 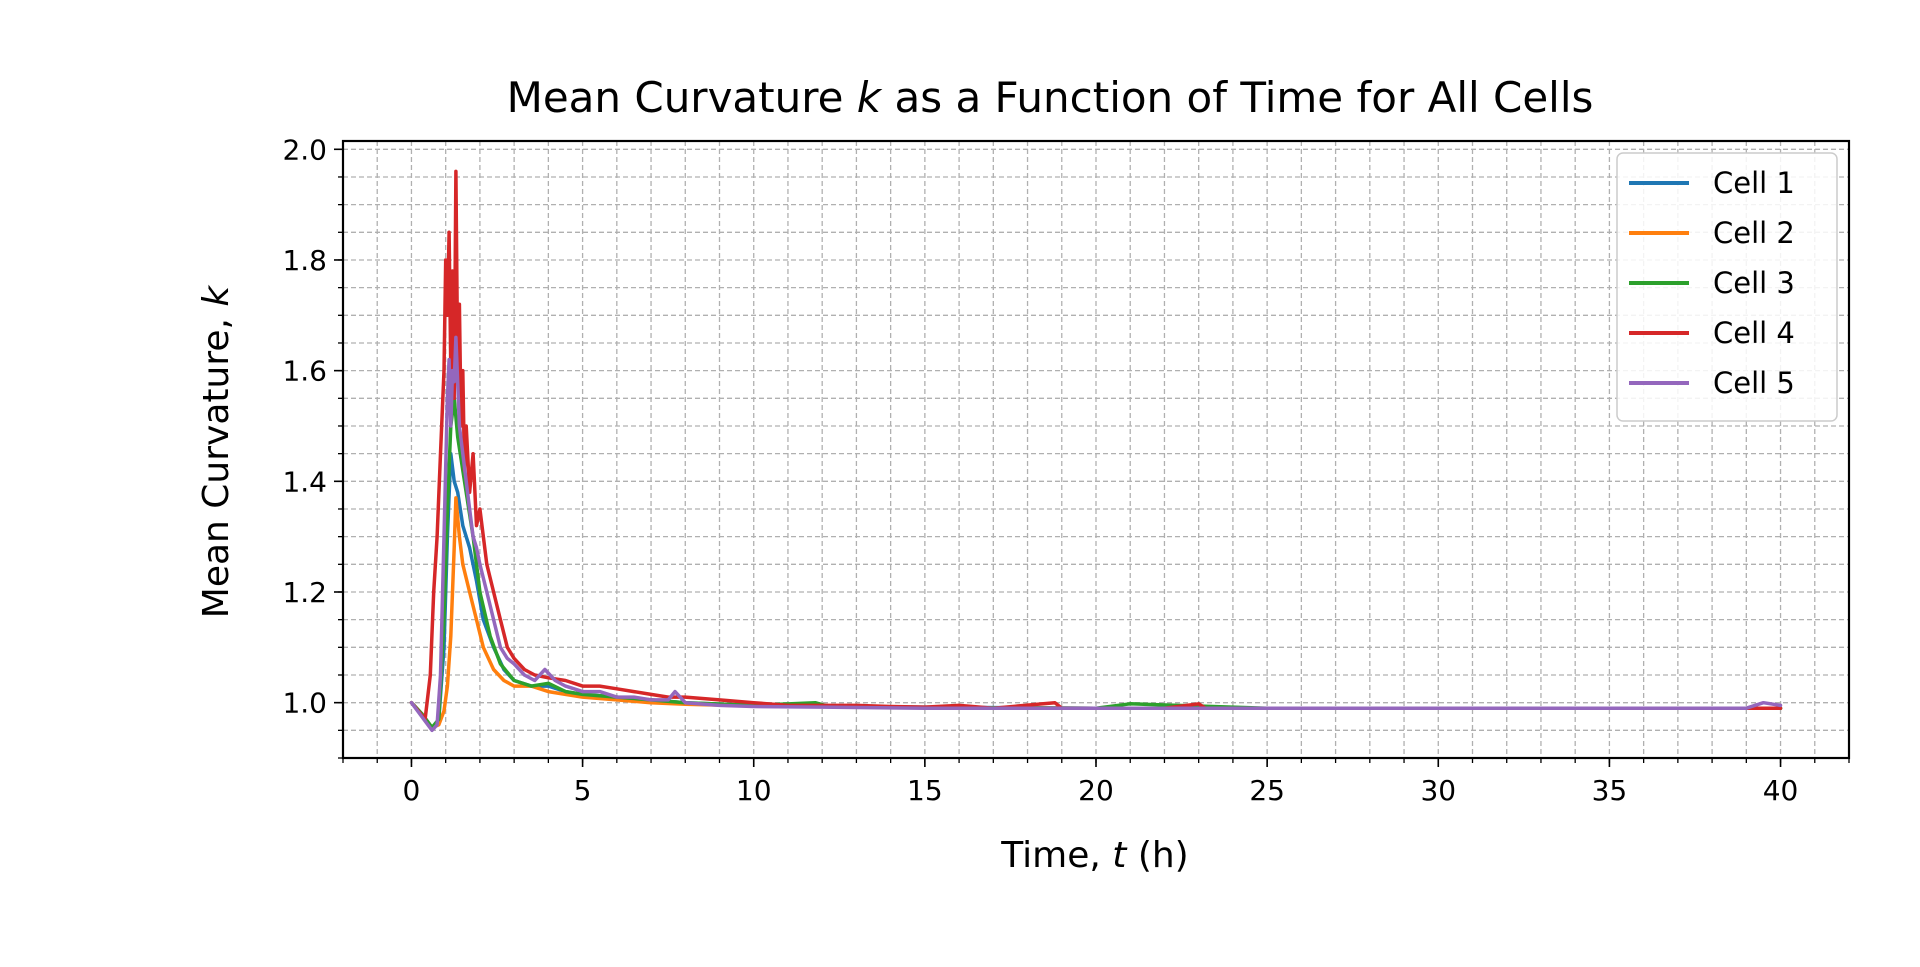 I want to click on y-tick-label: 1.8, so click(x=304, y=260).